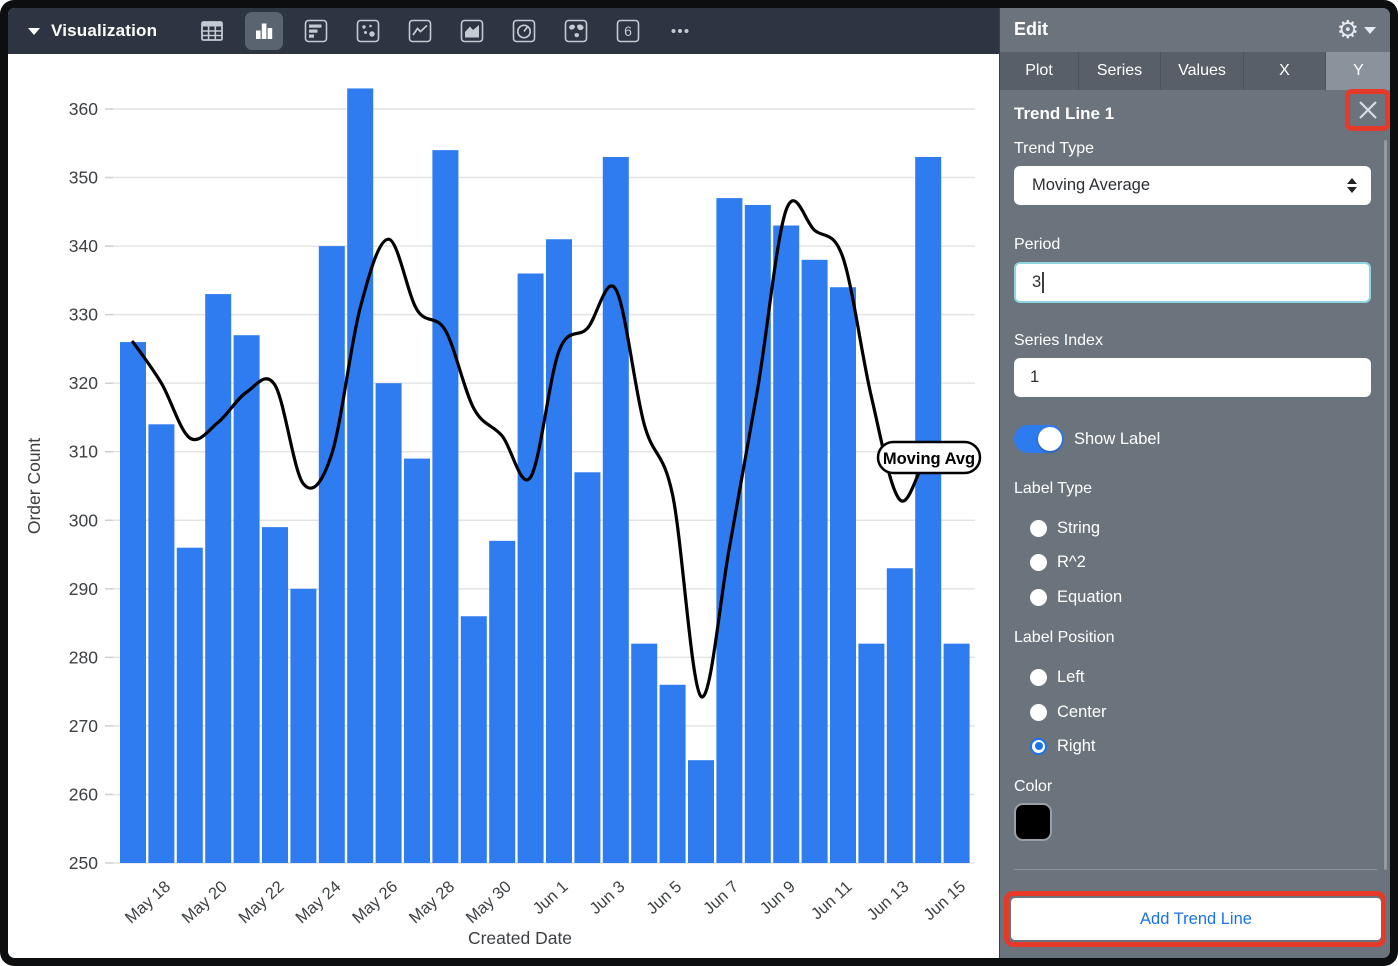 The image size is (1398, 966). I want to click on horizontal-bar-chart-icon, so click(316, 31).